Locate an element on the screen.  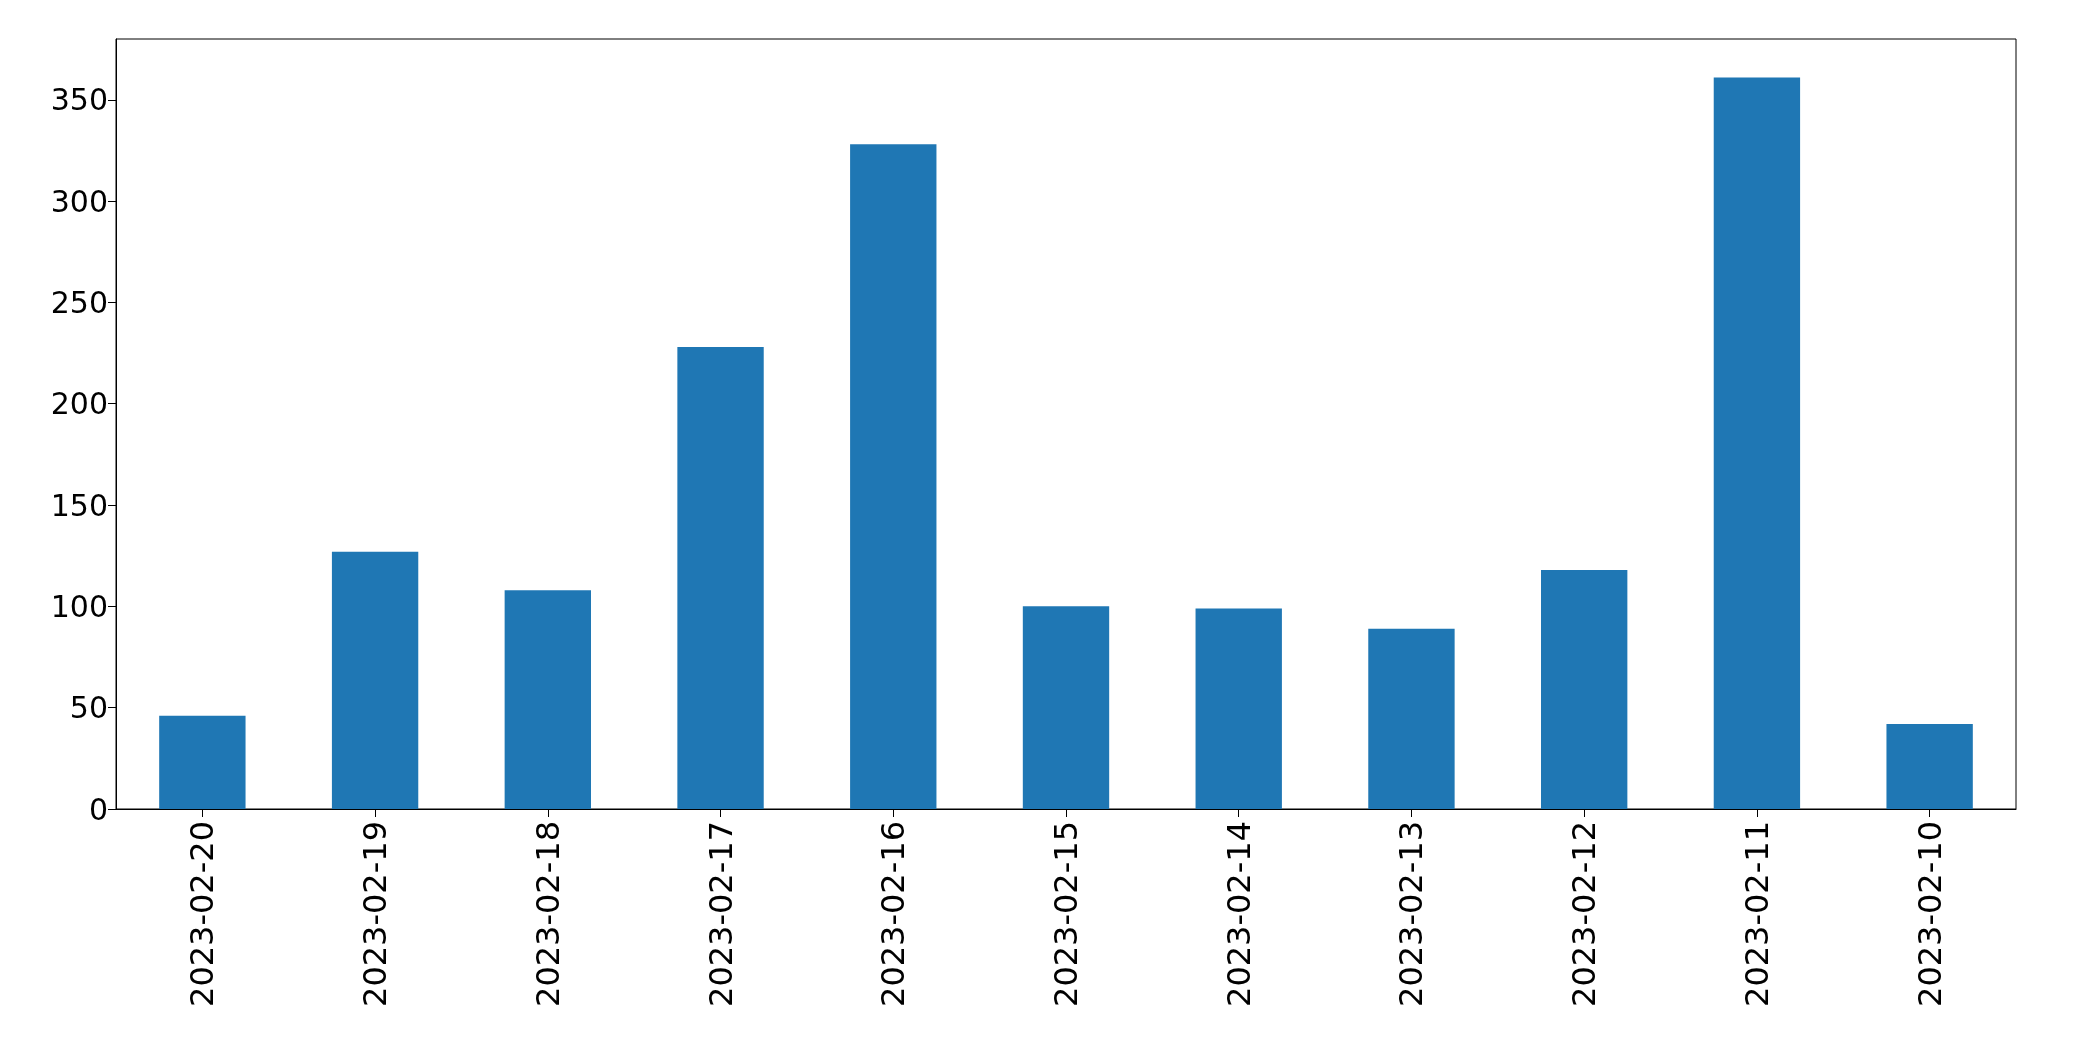
x-tick-label: 2023-02-18 is located at coordinates (547, 914).